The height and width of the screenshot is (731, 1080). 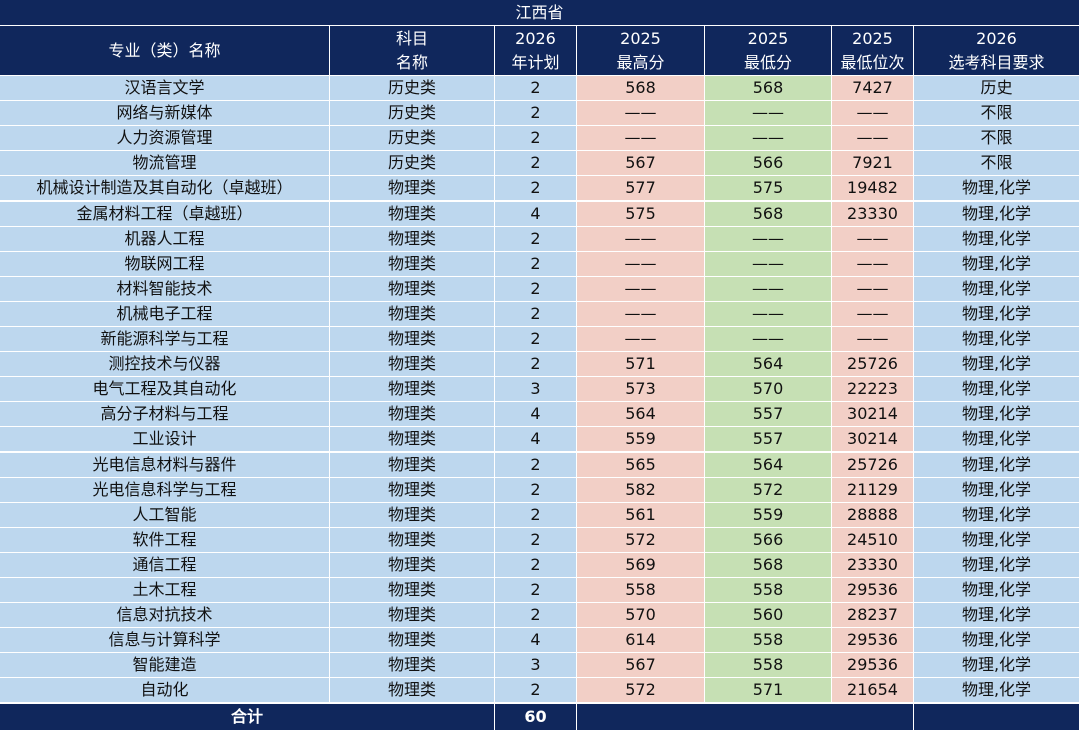 I want to click on cell-text: 新能源科学与工程, so click(x=164, y=339).